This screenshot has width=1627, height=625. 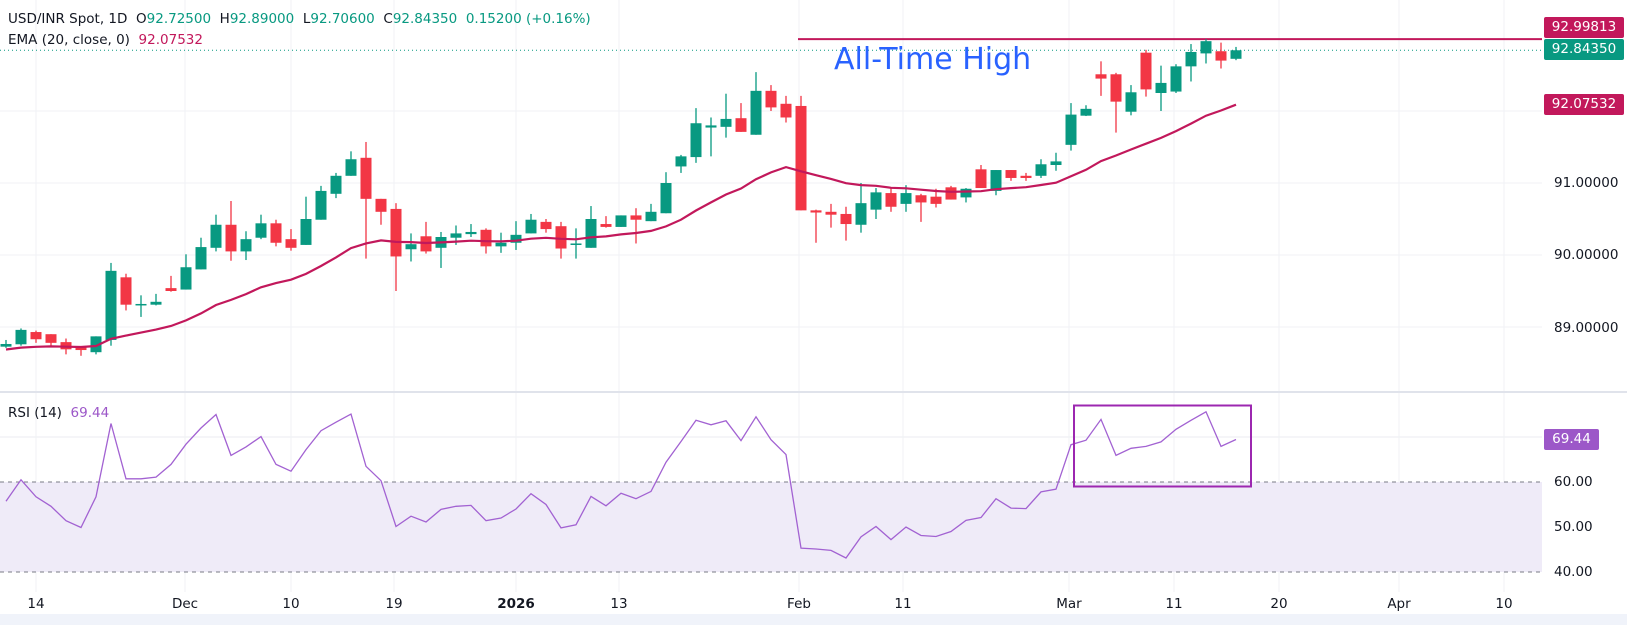 I want to click on x-axis-label: Feb, so click(x=799, y=604).